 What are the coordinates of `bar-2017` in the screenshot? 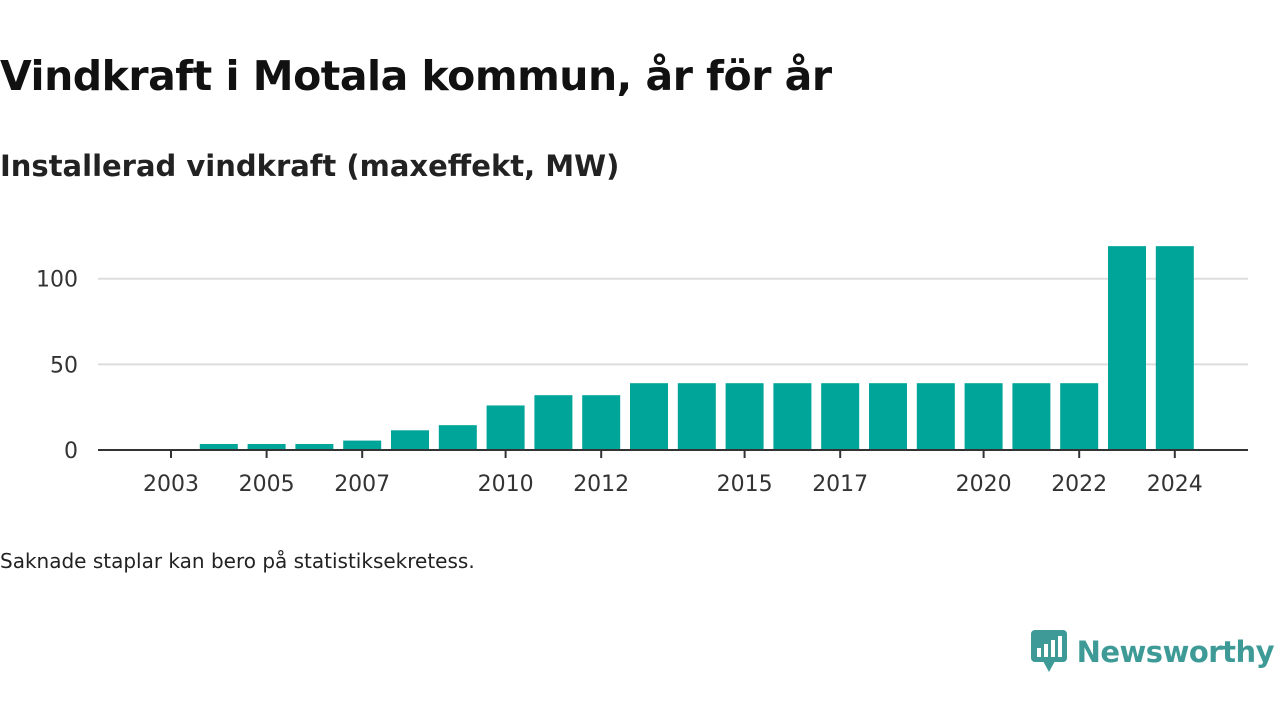 It's located at (840, 416).